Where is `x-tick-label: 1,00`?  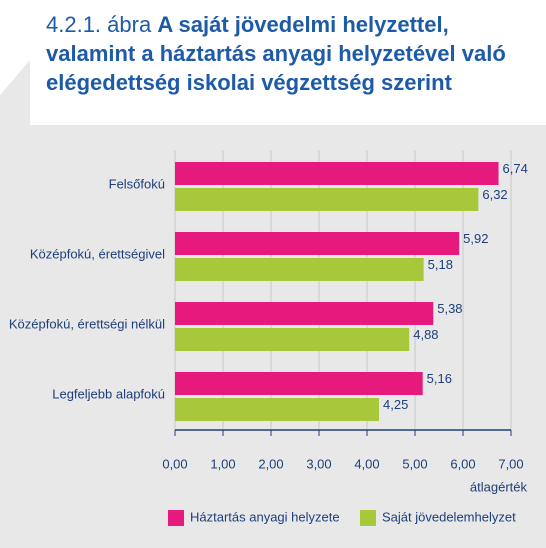
x-tick-label: 1,00 is located at coordinates (222, 463).